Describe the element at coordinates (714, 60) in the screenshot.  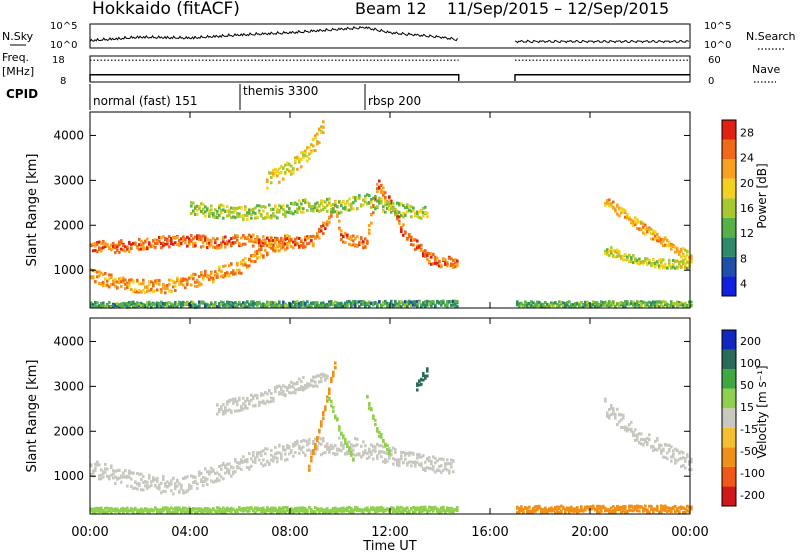
I see `nave-tick-top: 60` at that location.